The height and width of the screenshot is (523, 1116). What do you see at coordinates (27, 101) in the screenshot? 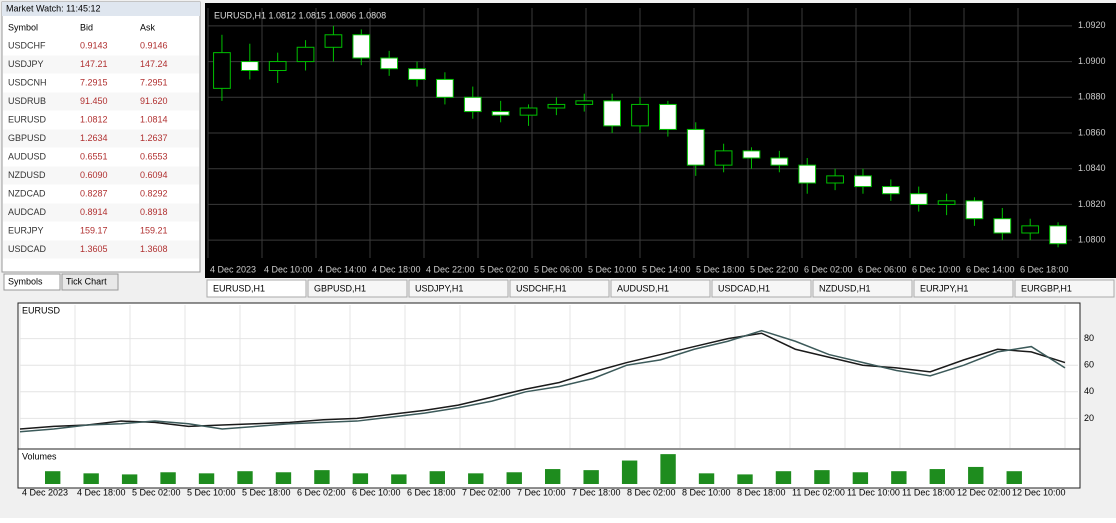
I see `cell: USDRUB` at bounding box center [27, 101].